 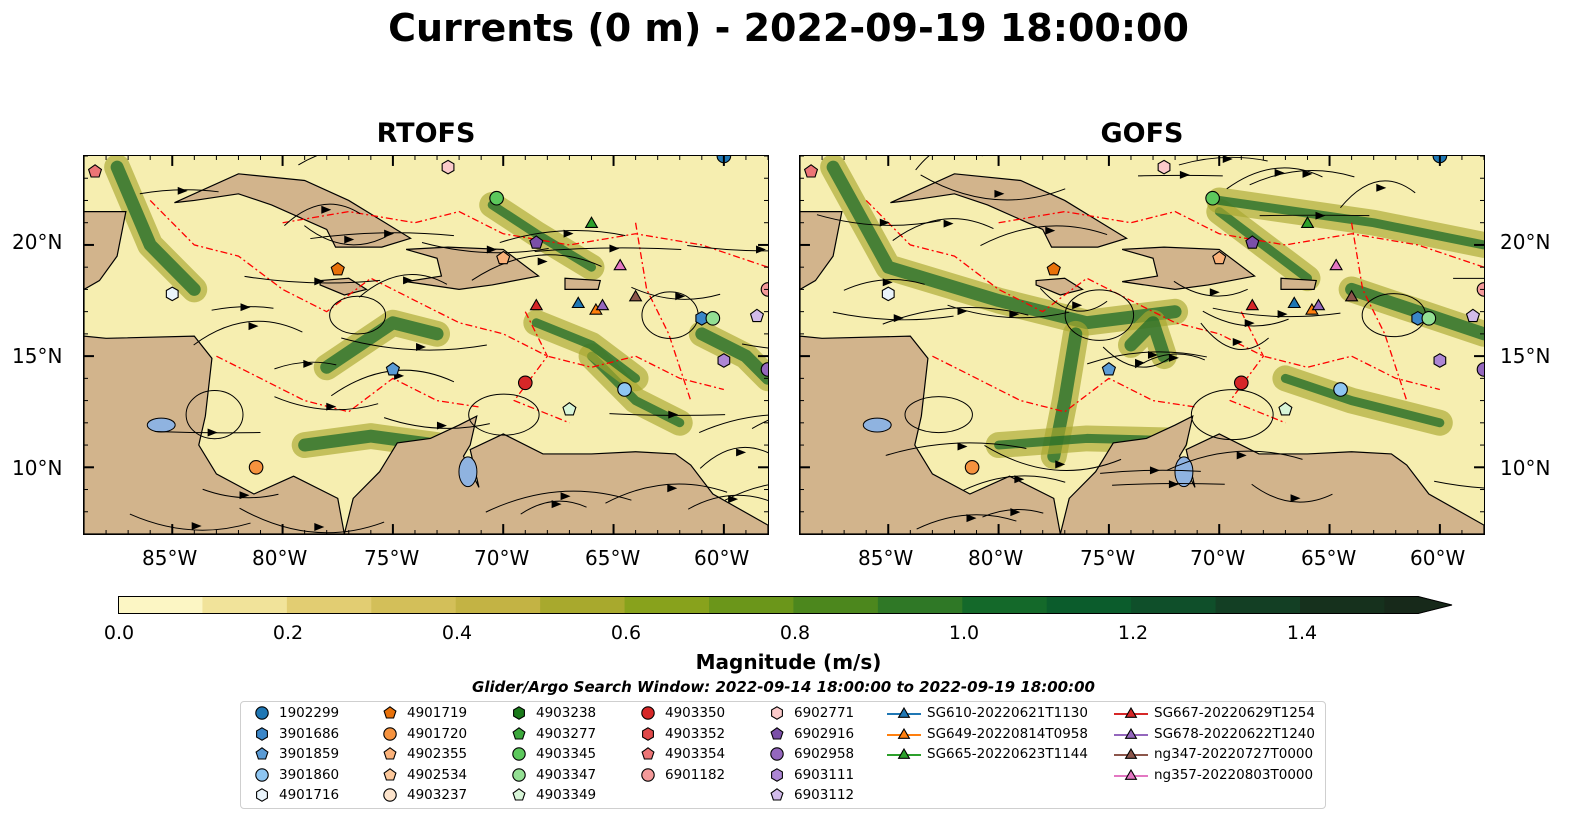 I want to click on lat-label-right-10n: 10°N, so click(x=1525, y=468).